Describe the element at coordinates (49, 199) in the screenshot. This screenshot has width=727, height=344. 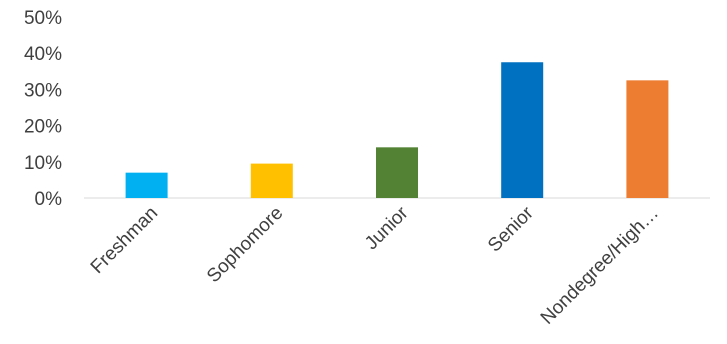
I see `y-tick-label: 0%` at that location.